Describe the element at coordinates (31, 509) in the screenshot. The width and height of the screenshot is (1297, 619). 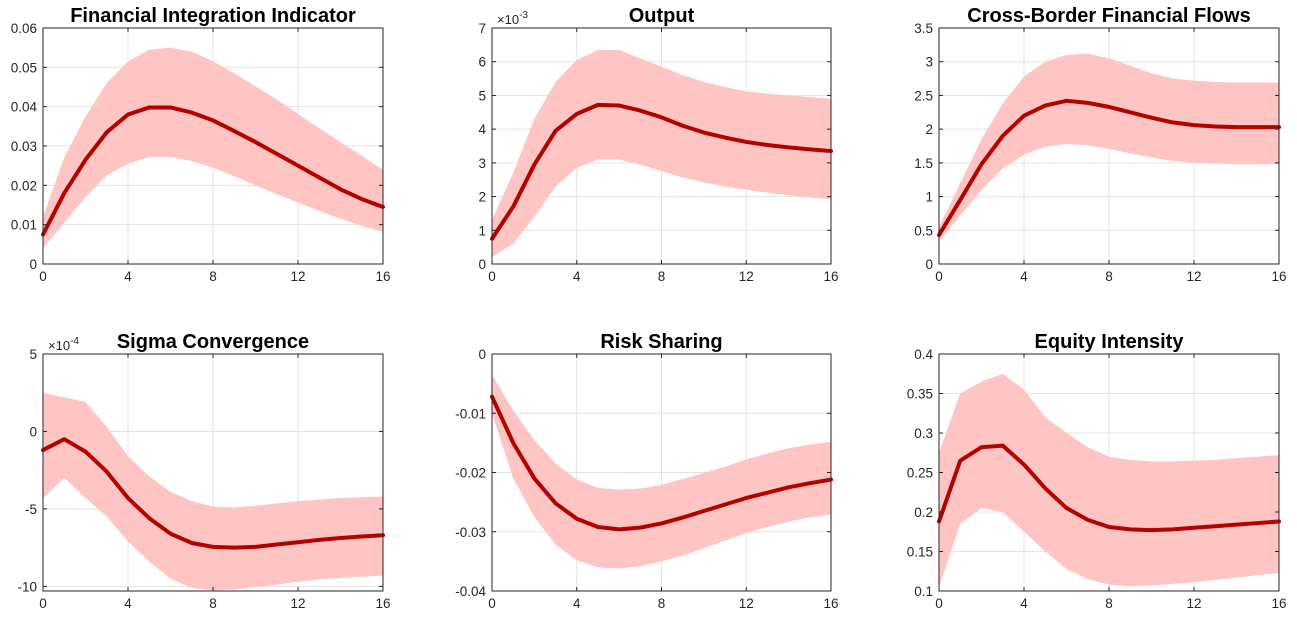
I see `y-tick-label: -5` at that location.